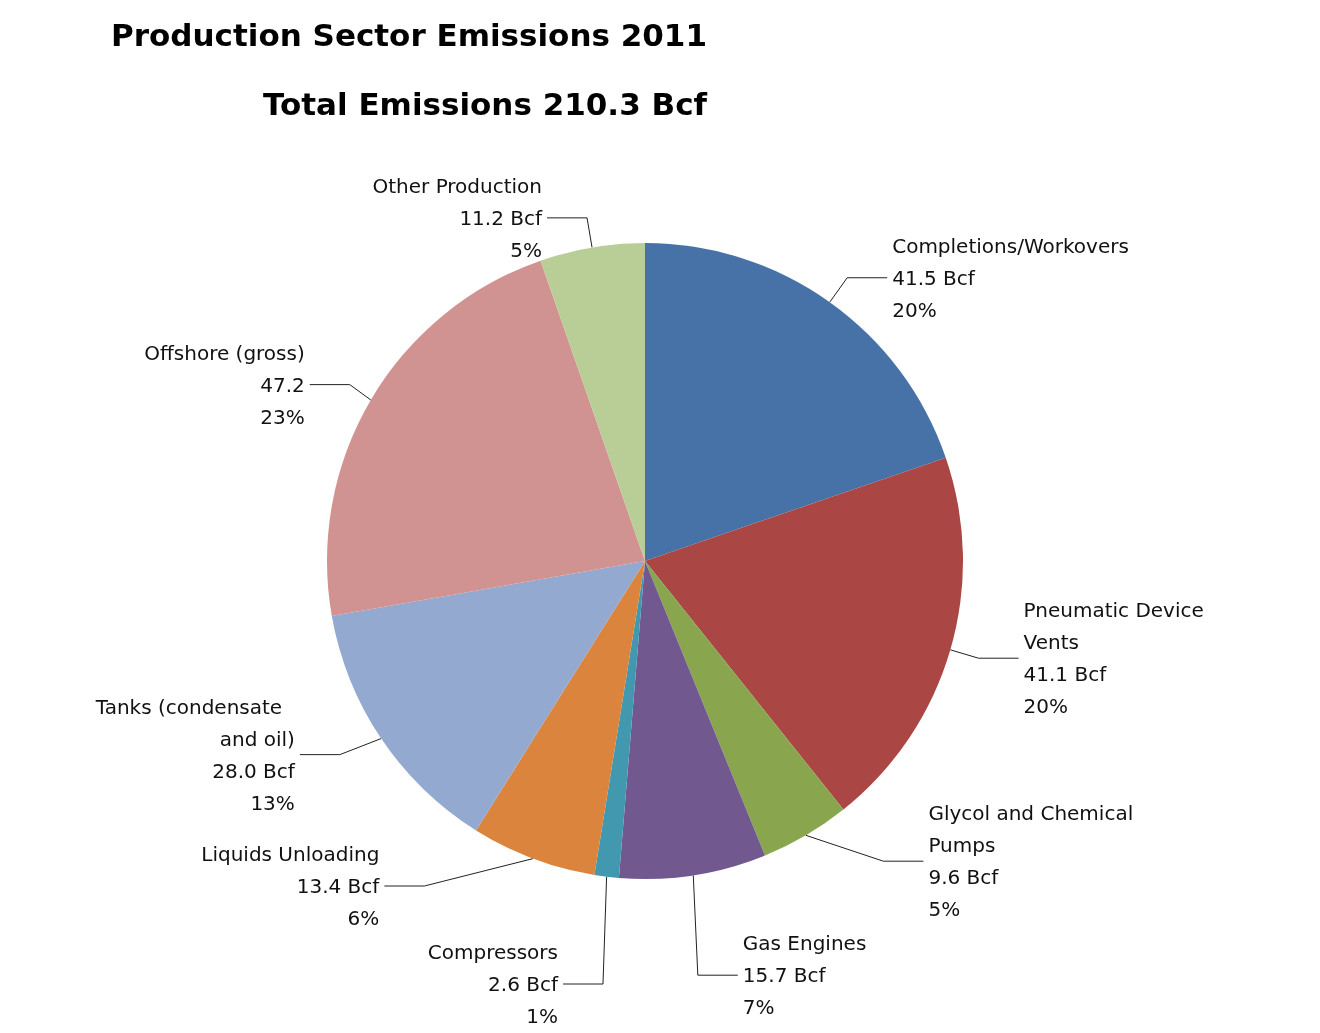  Describe the element at coordinates (1034, 829) in the screenshot. I see `slice-label: Glycol and Chemical Pumps` at that location.